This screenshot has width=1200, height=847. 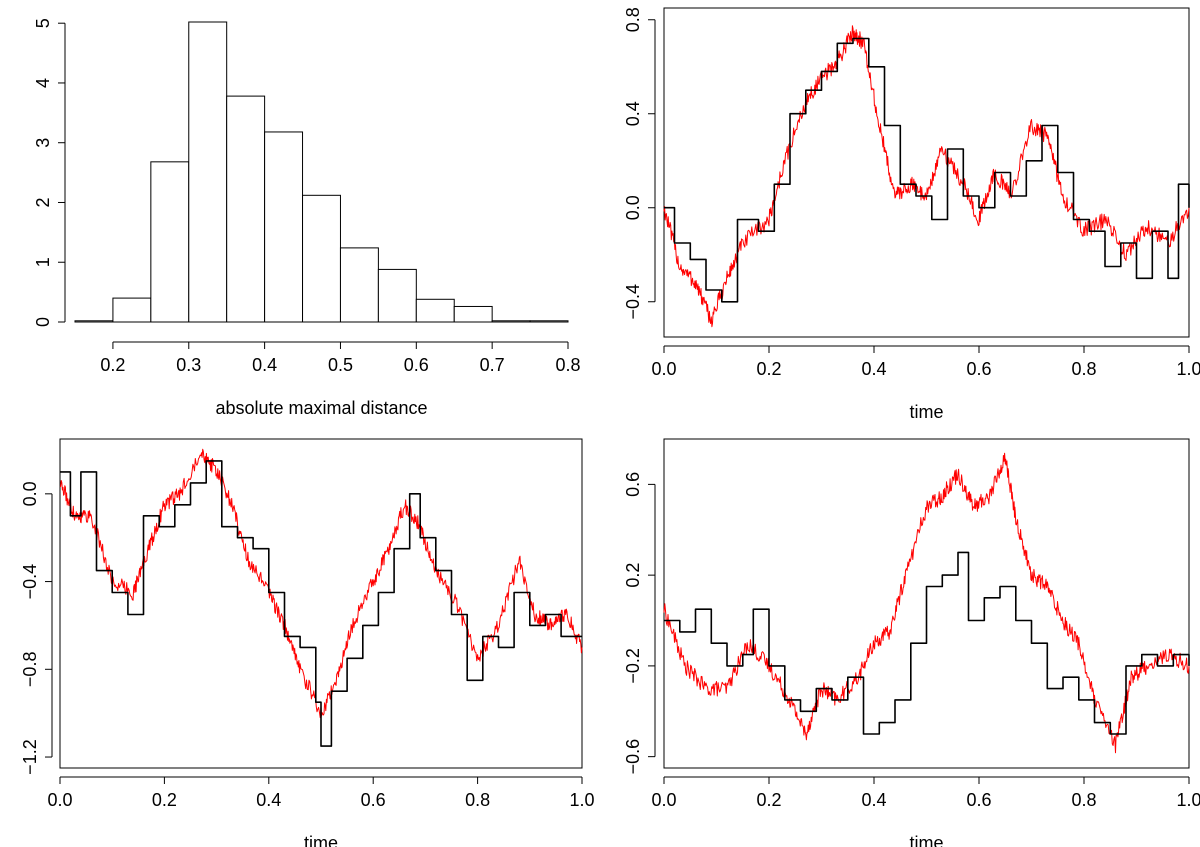 I want to click on y-tick-label: 1, so click(x=43, y=262).